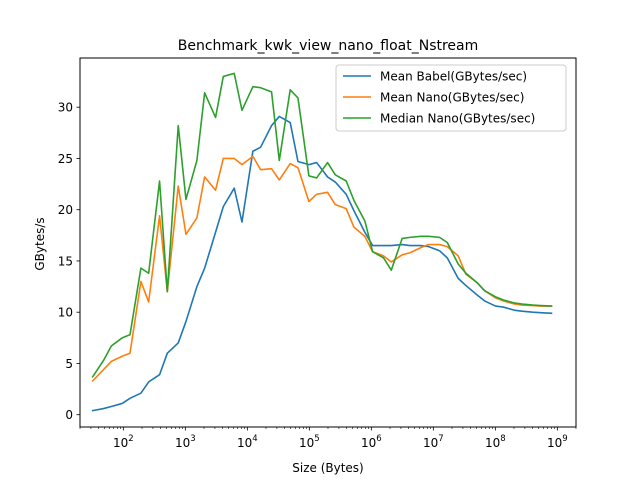  I want to click on x-tick-label: 10³, so click(185, 442).